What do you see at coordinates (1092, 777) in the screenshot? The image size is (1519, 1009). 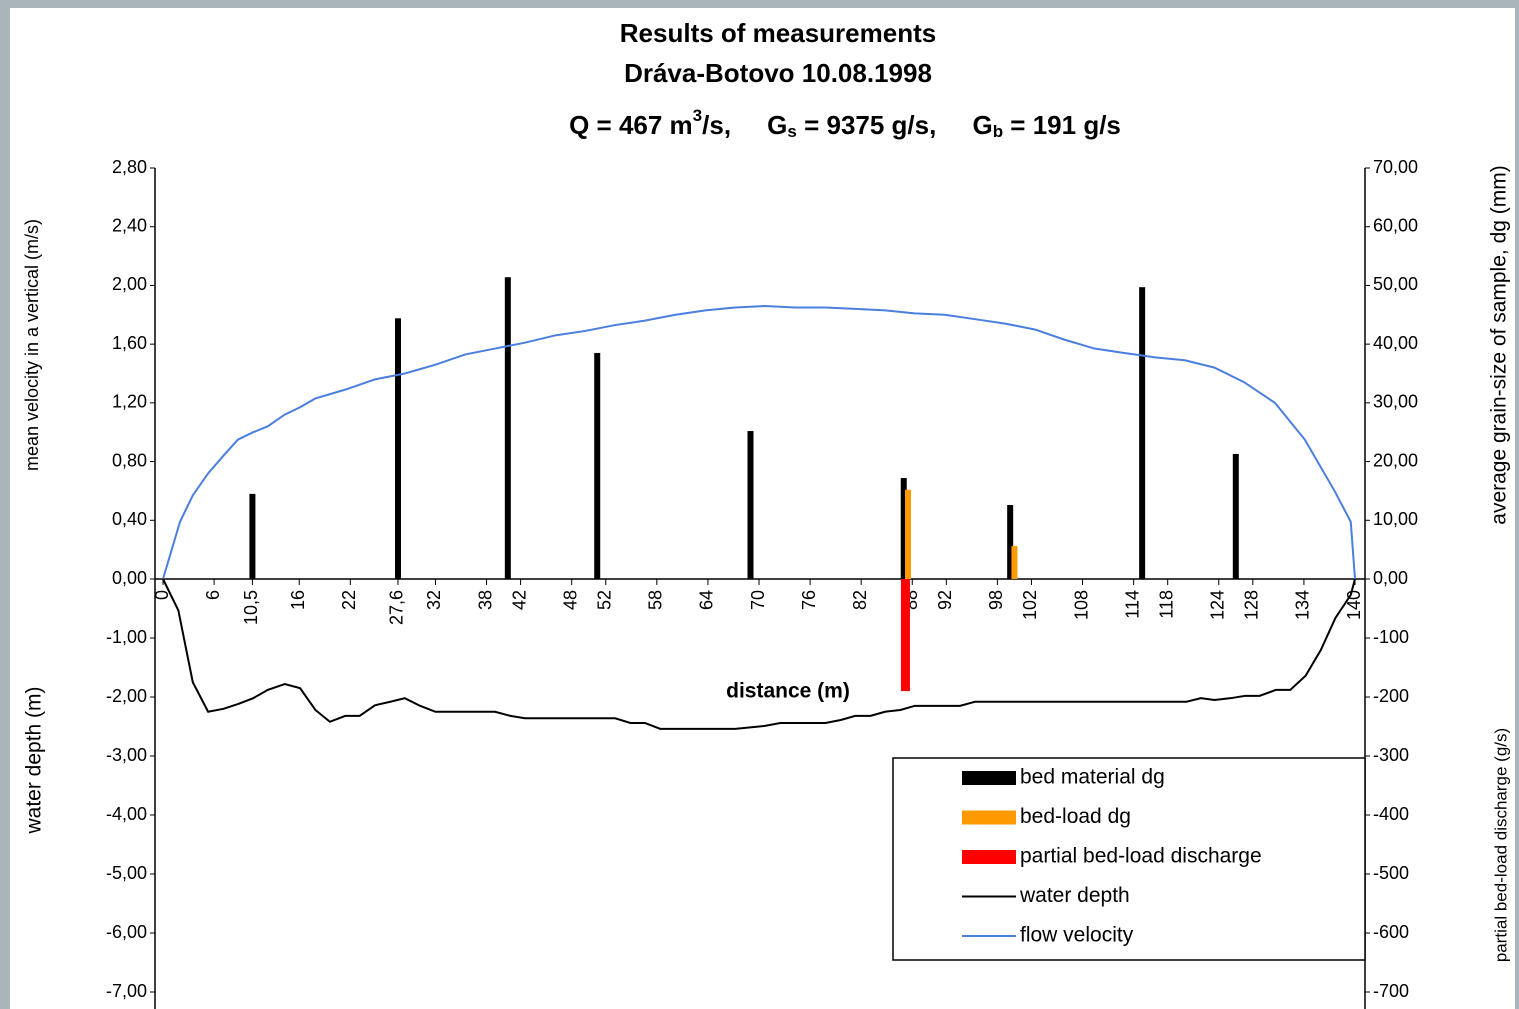 I see `legend-label: bed material dg` at bounding box center [1092, 777].